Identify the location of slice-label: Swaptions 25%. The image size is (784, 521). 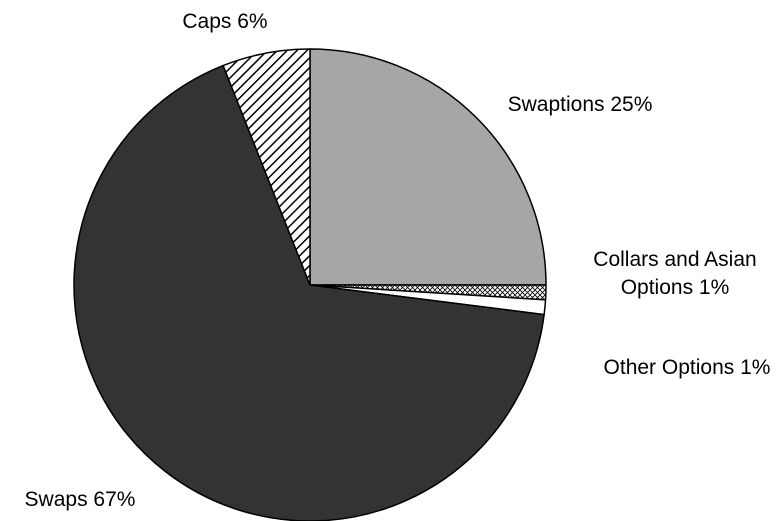
(580, 105).